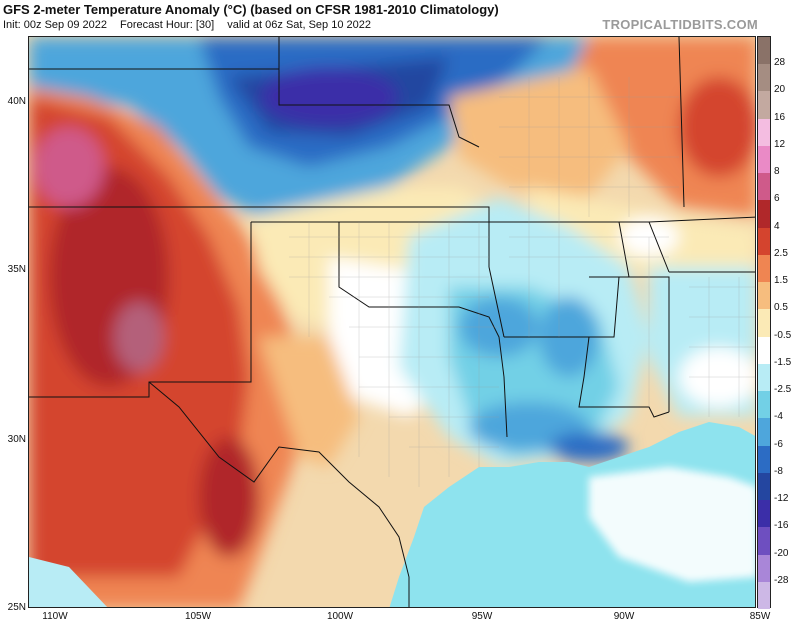 The height and width of the screenshot is (626, 800). I want to click on lat-label-40n: 40N, so click(16, 101).